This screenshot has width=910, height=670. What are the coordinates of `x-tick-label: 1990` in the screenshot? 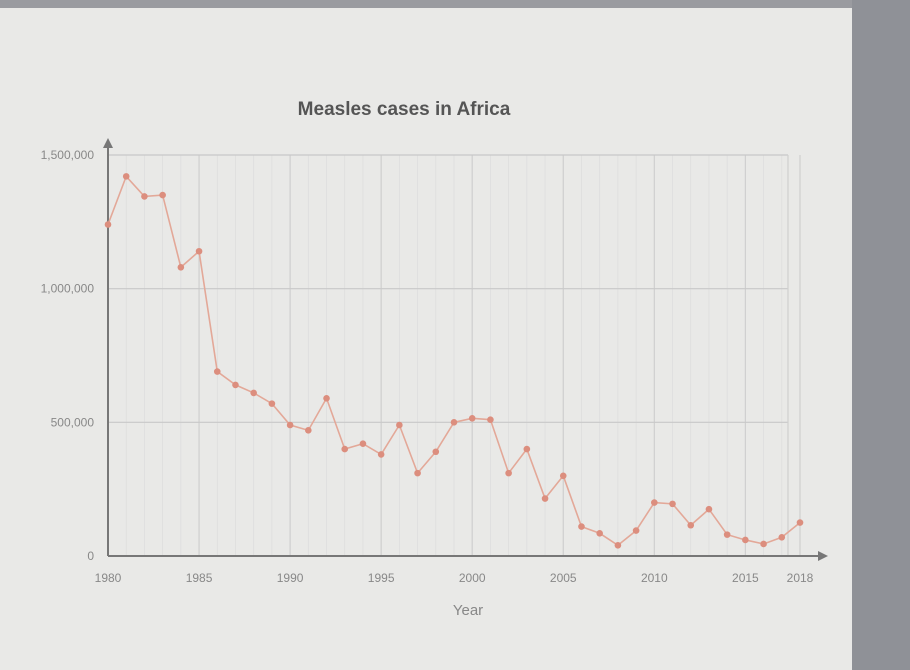 It's located at (290, 578).